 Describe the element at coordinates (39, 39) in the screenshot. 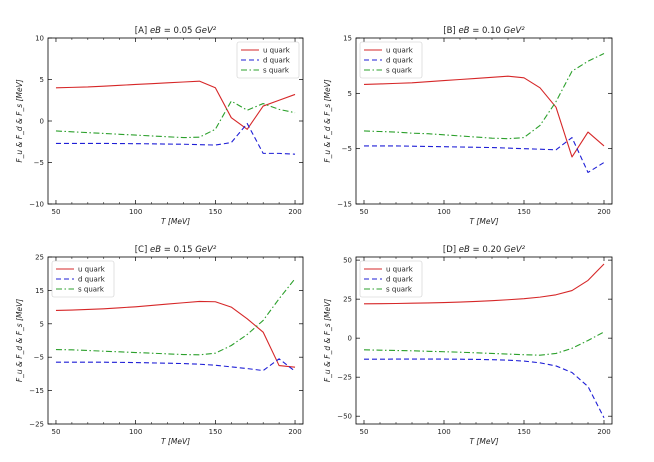

I see `y-tick-label: 10` at that location.